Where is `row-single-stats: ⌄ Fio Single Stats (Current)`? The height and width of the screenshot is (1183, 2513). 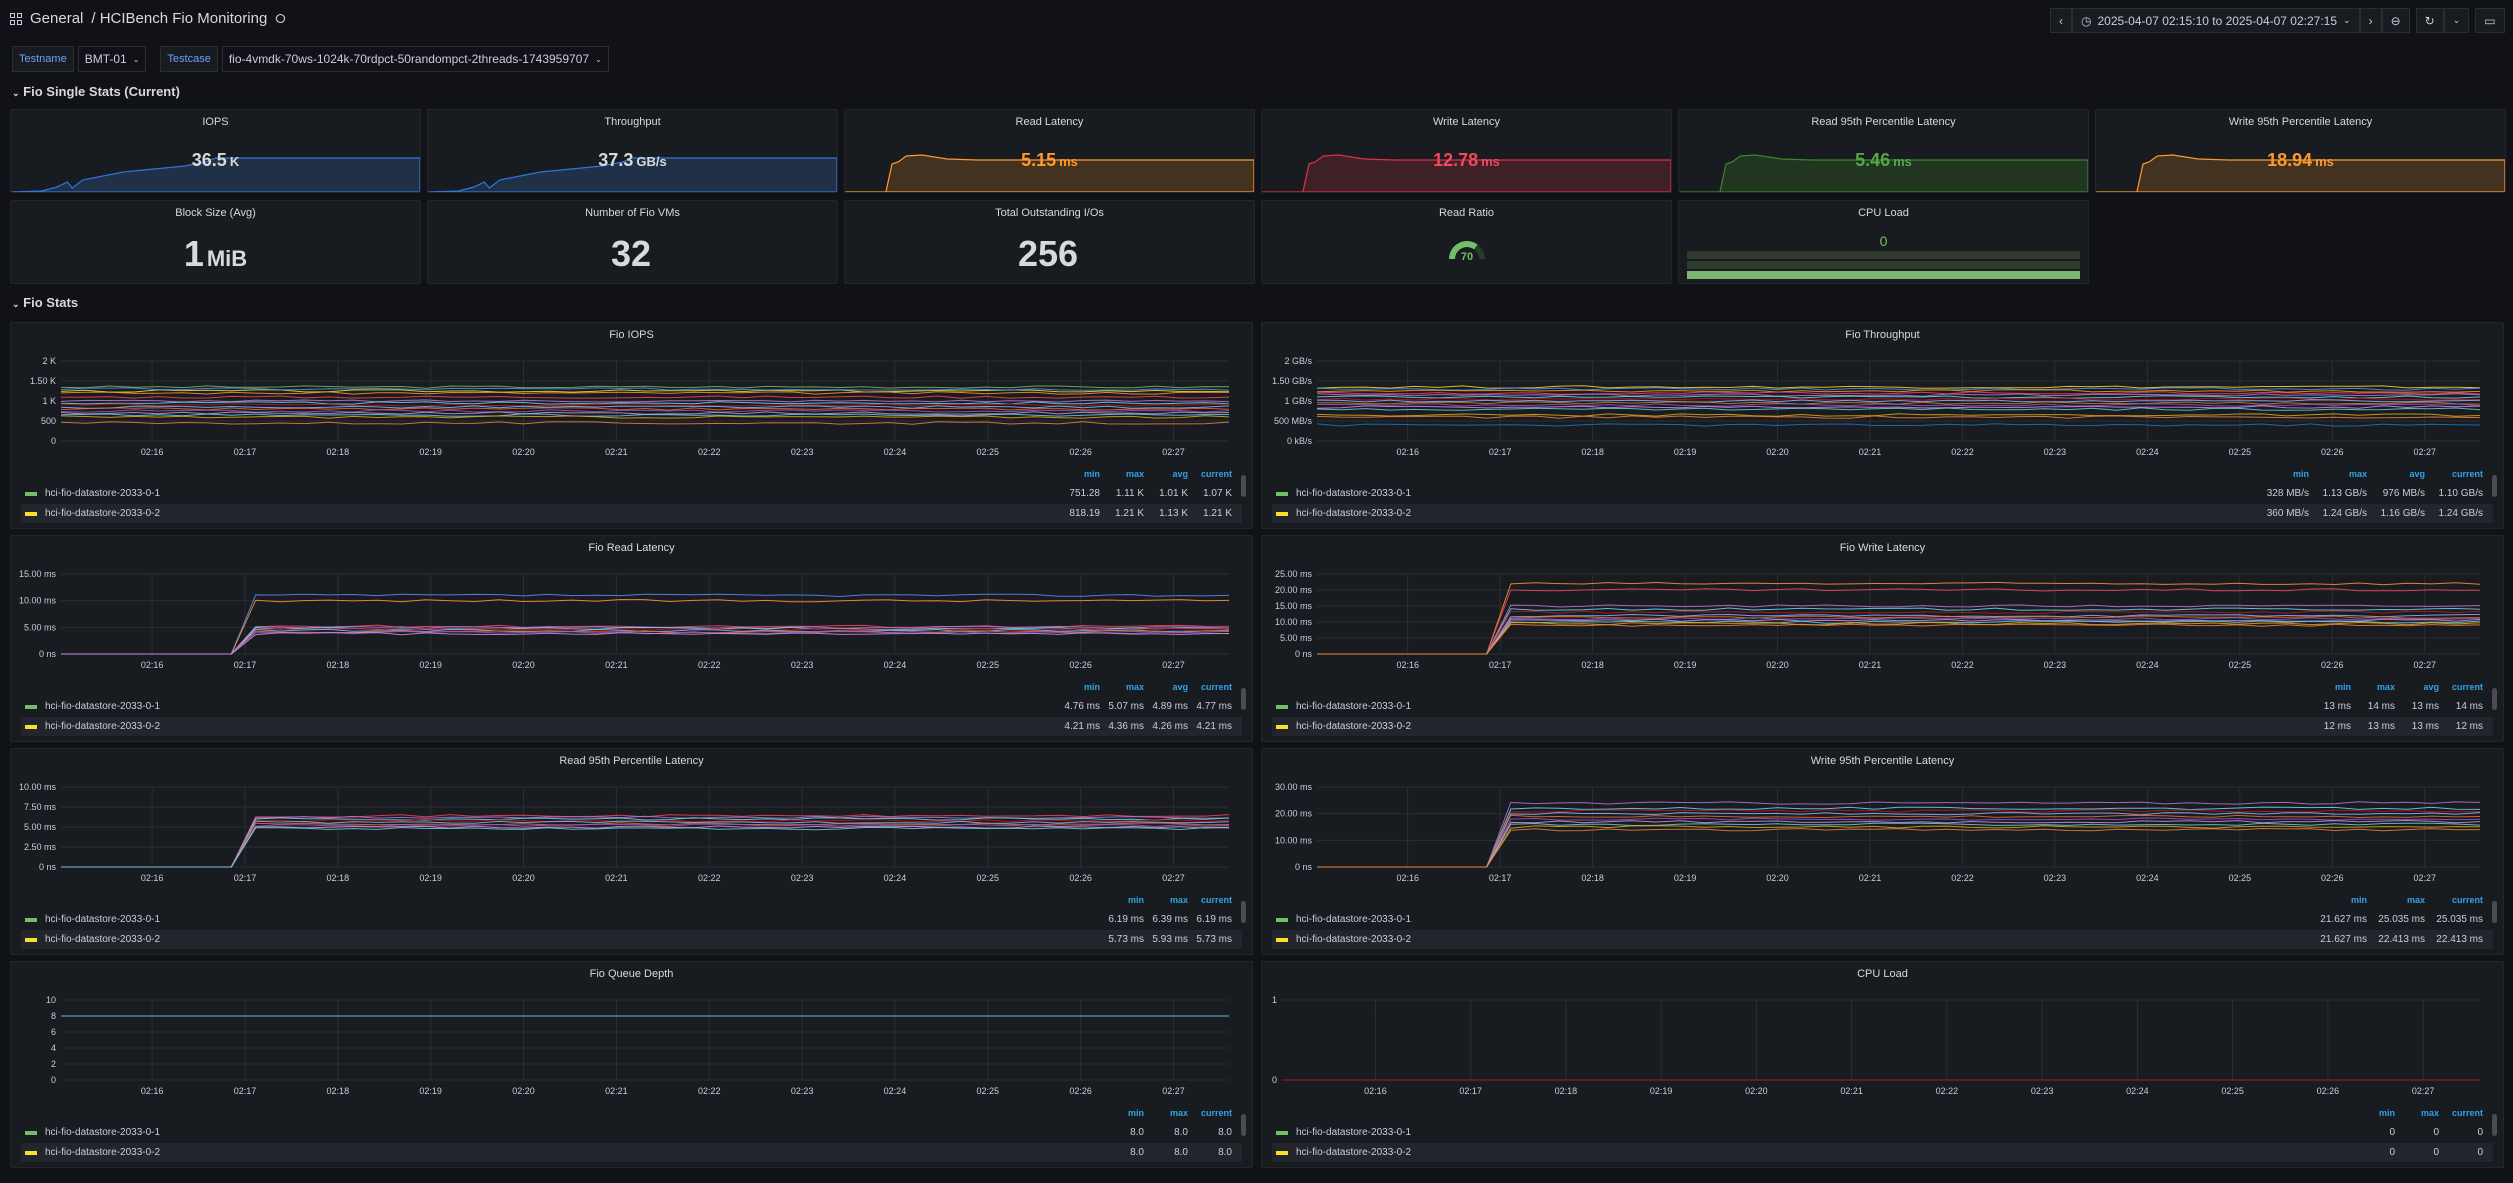 row-single-stats: ⌄ Fio Single Stats (Current) is located at coordinates (96, 91).